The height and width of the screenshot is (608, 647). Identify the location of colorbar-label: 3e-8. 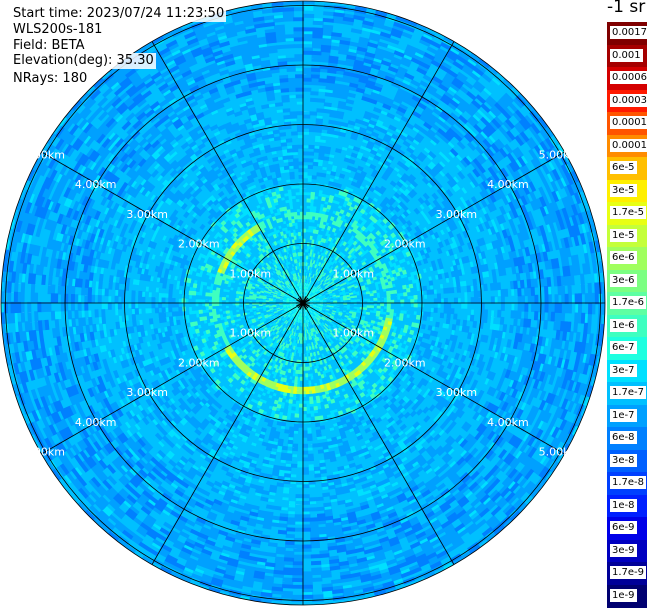
(623, 460).